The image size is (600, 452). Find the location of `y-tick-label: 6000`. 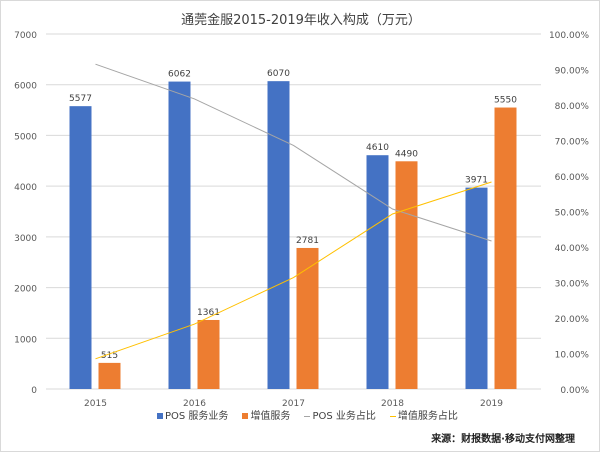

y-tick-label: 6000 is located at coordinates (25, 87).